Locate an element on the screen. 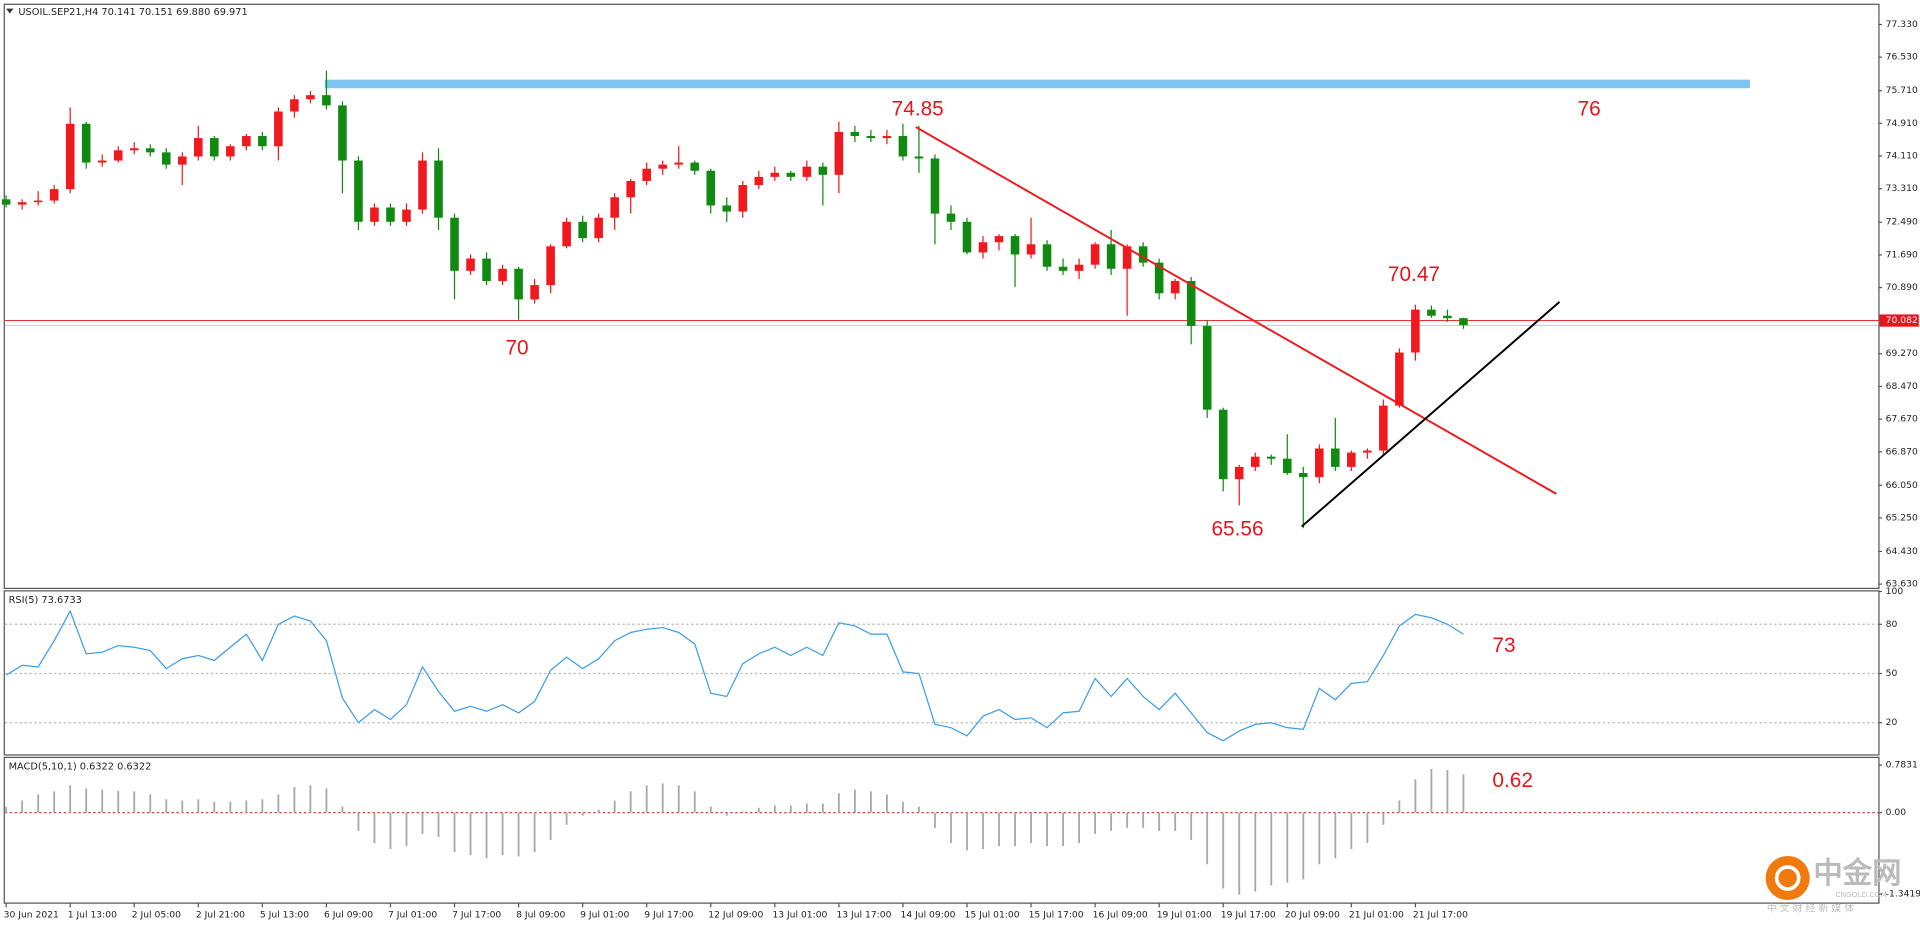  watermark: 中金网 CNGOLD.COM 中 文 财 经 新 媒 体 is located at coordinates (1833, 885).